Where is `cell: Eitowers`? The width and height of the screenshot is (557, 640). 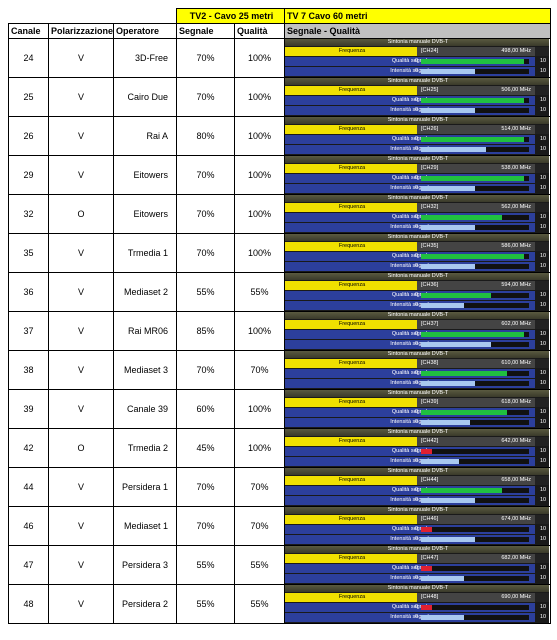 cell: Eitowers is located at coordinates (145, 175).